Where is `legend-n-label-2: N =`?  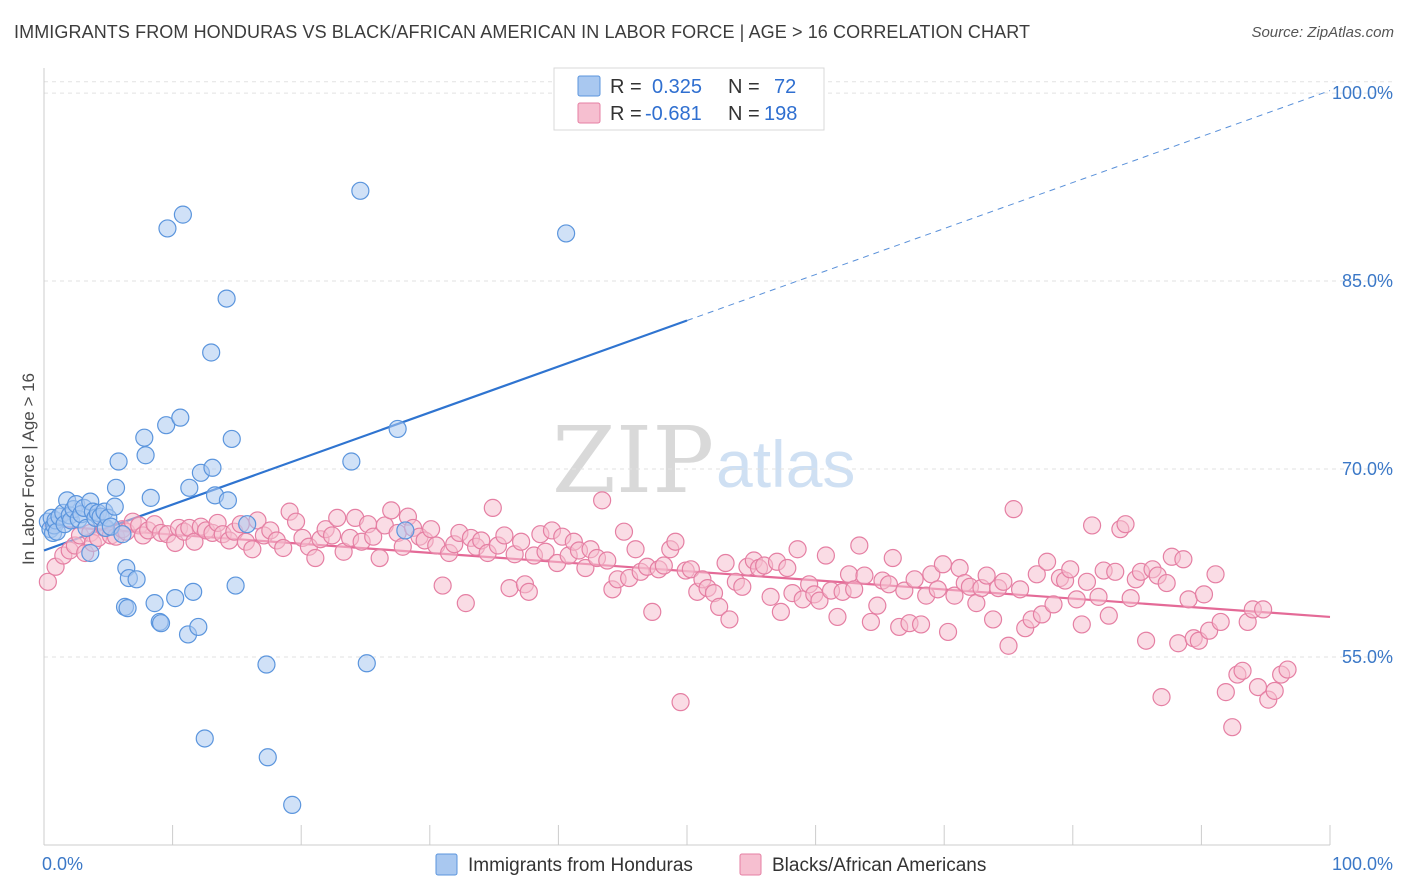 legend-n-label-2: N = is located at coordinates (744, 114).